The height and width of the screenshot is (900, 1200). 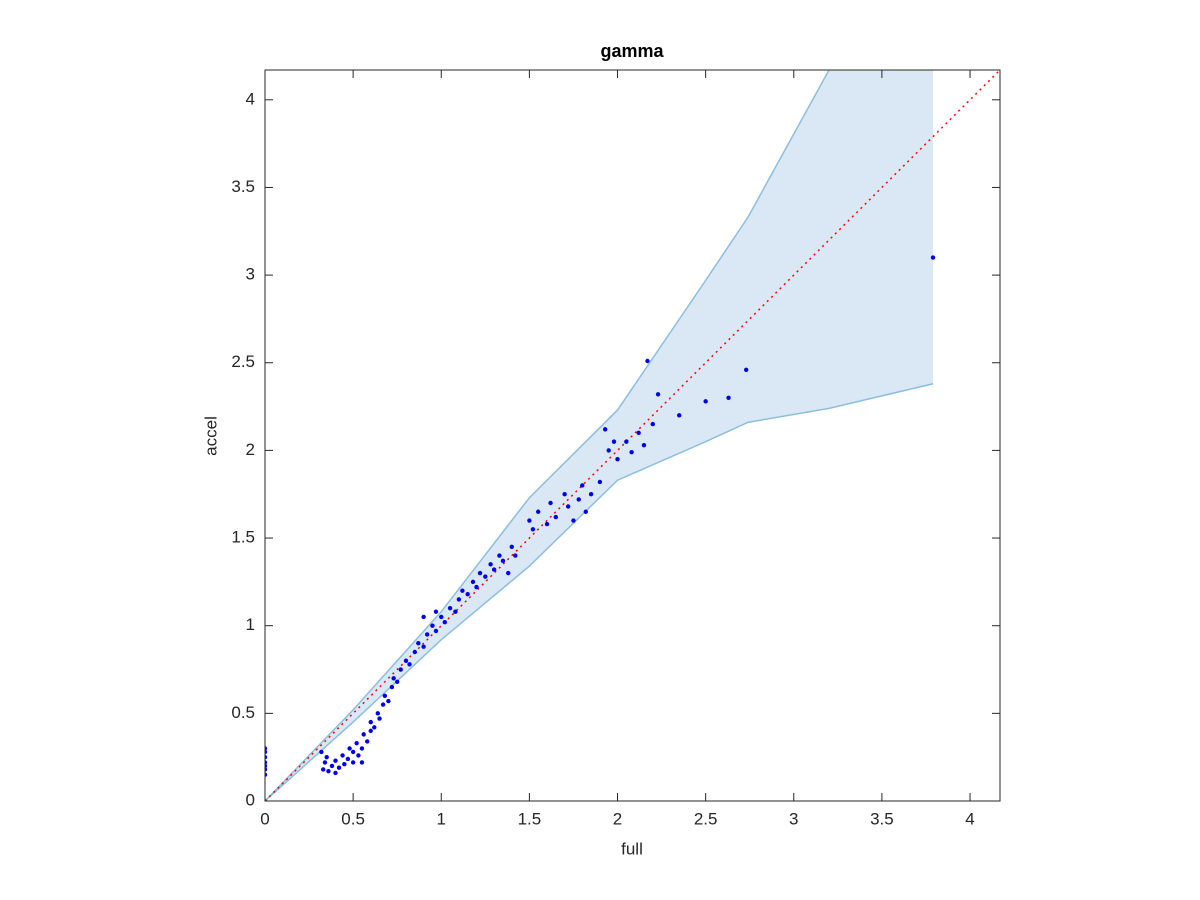 I want to click on x-tick-label: 3.5, so click(x=882, y=818).